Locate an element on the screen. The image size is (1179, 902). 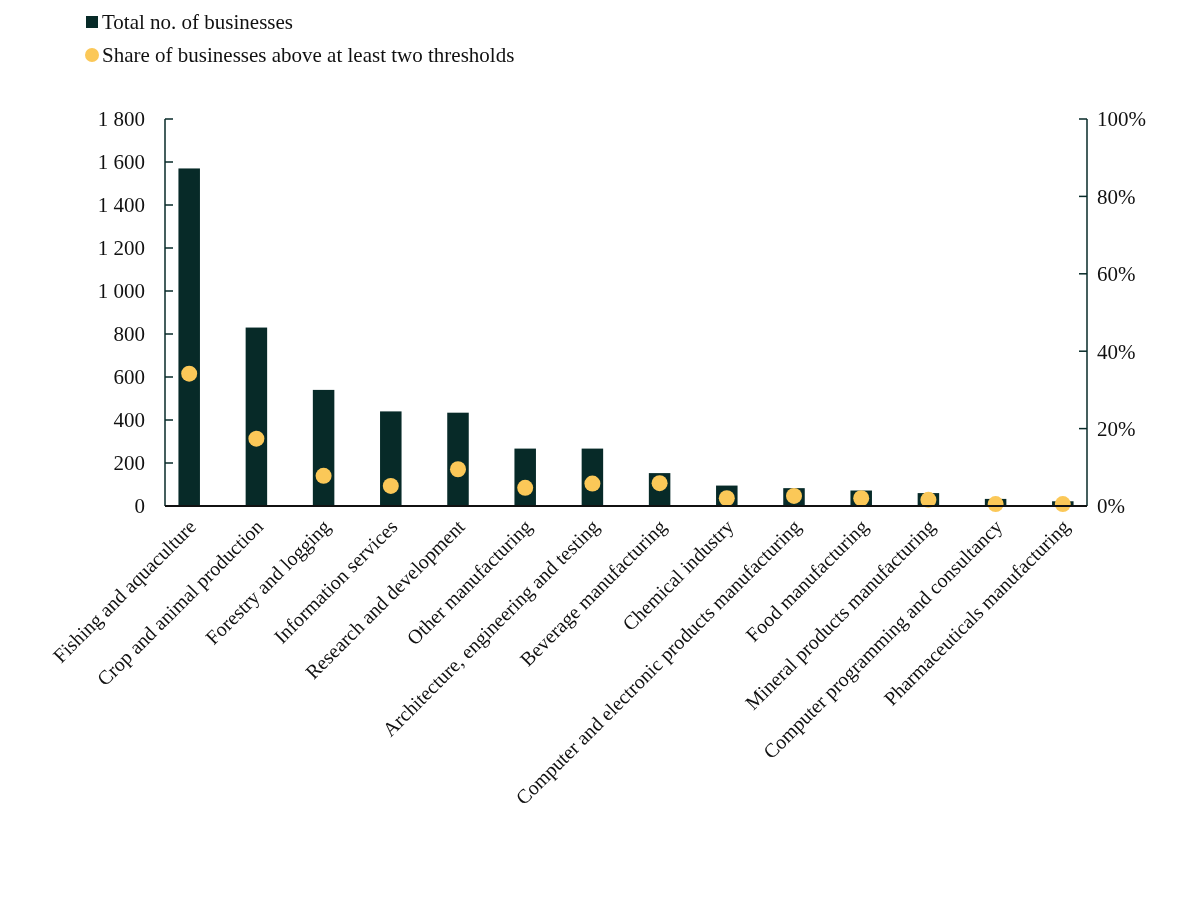
y2-tick-label: 60% is located at coordinates (1116, 274).